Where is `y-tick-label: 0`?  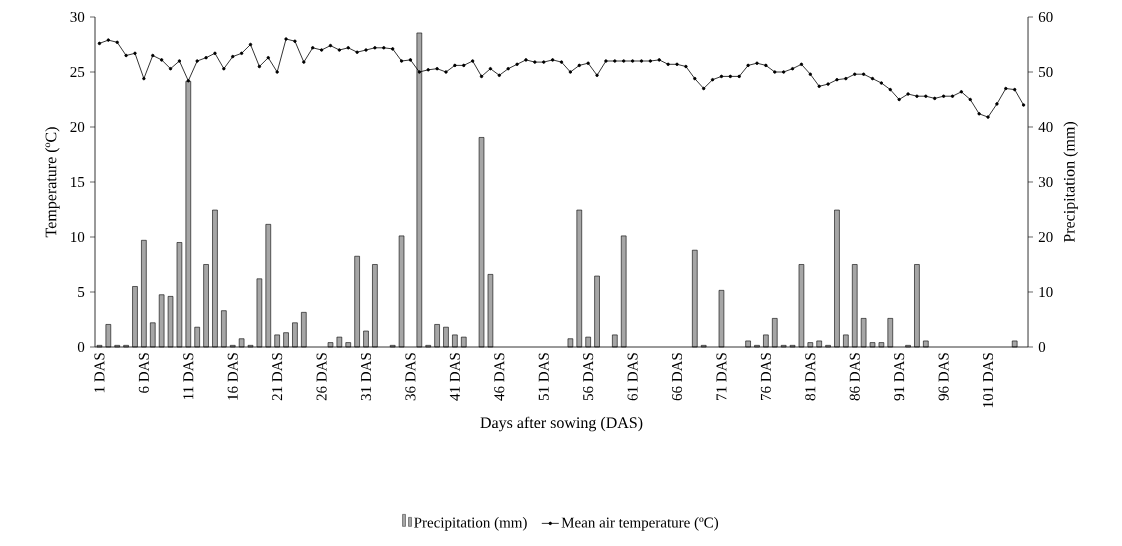
y-tick-label: 0 is located at coordinates (81, 347).